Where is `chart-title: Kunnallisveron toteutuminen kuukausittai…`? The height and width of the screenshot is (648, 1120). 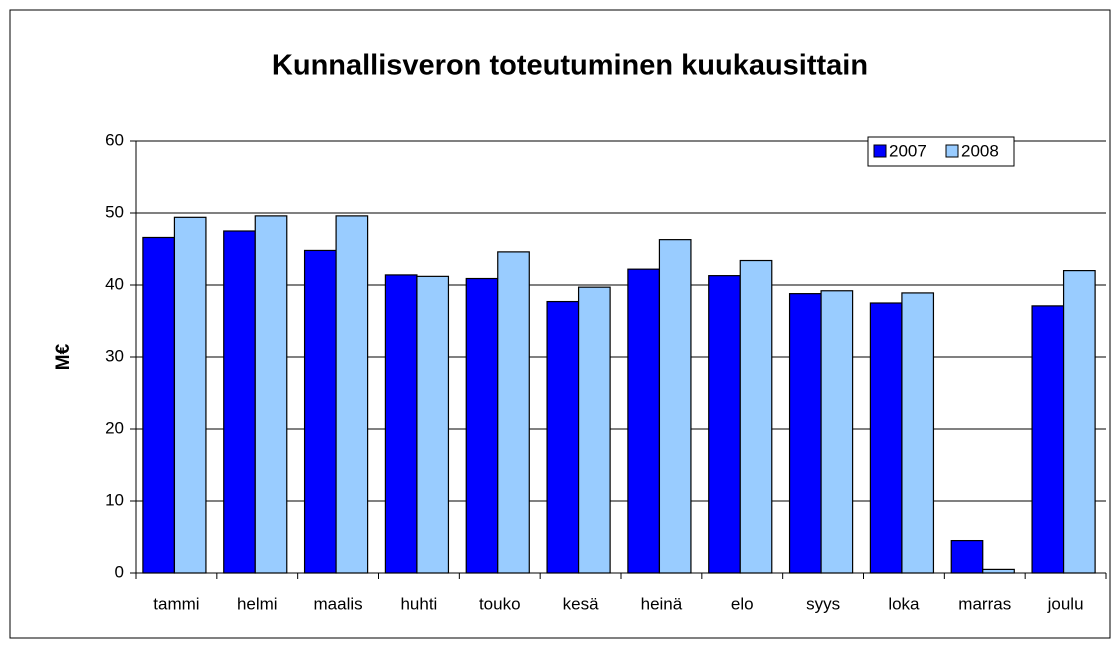 chart-title: Kunnallisveron toteutuminen kuukausittai… is located at coordinates (570, 66).